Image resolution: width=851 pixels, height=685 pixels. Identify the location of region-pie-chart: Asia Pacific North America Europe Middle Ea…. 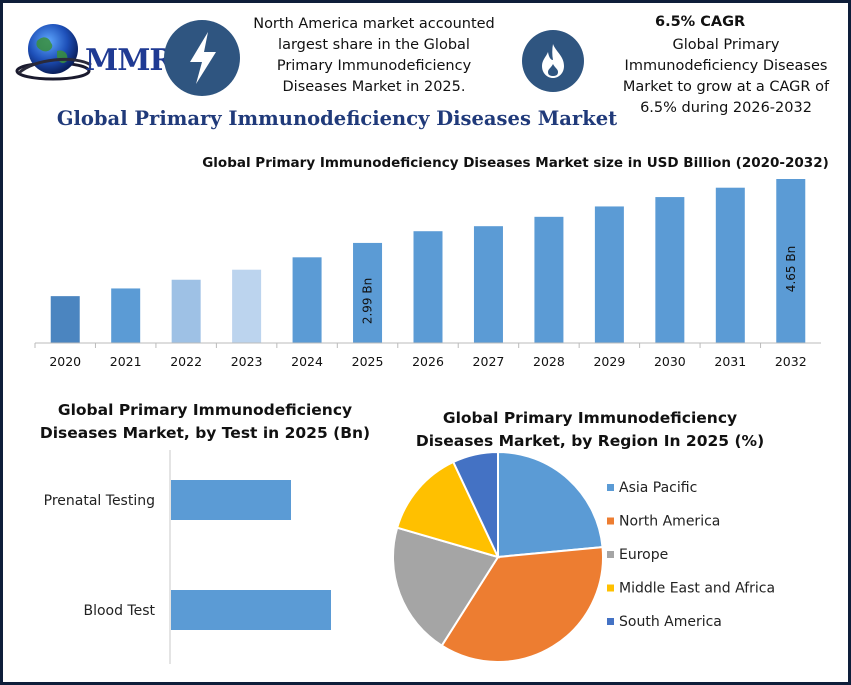
(583, 556).